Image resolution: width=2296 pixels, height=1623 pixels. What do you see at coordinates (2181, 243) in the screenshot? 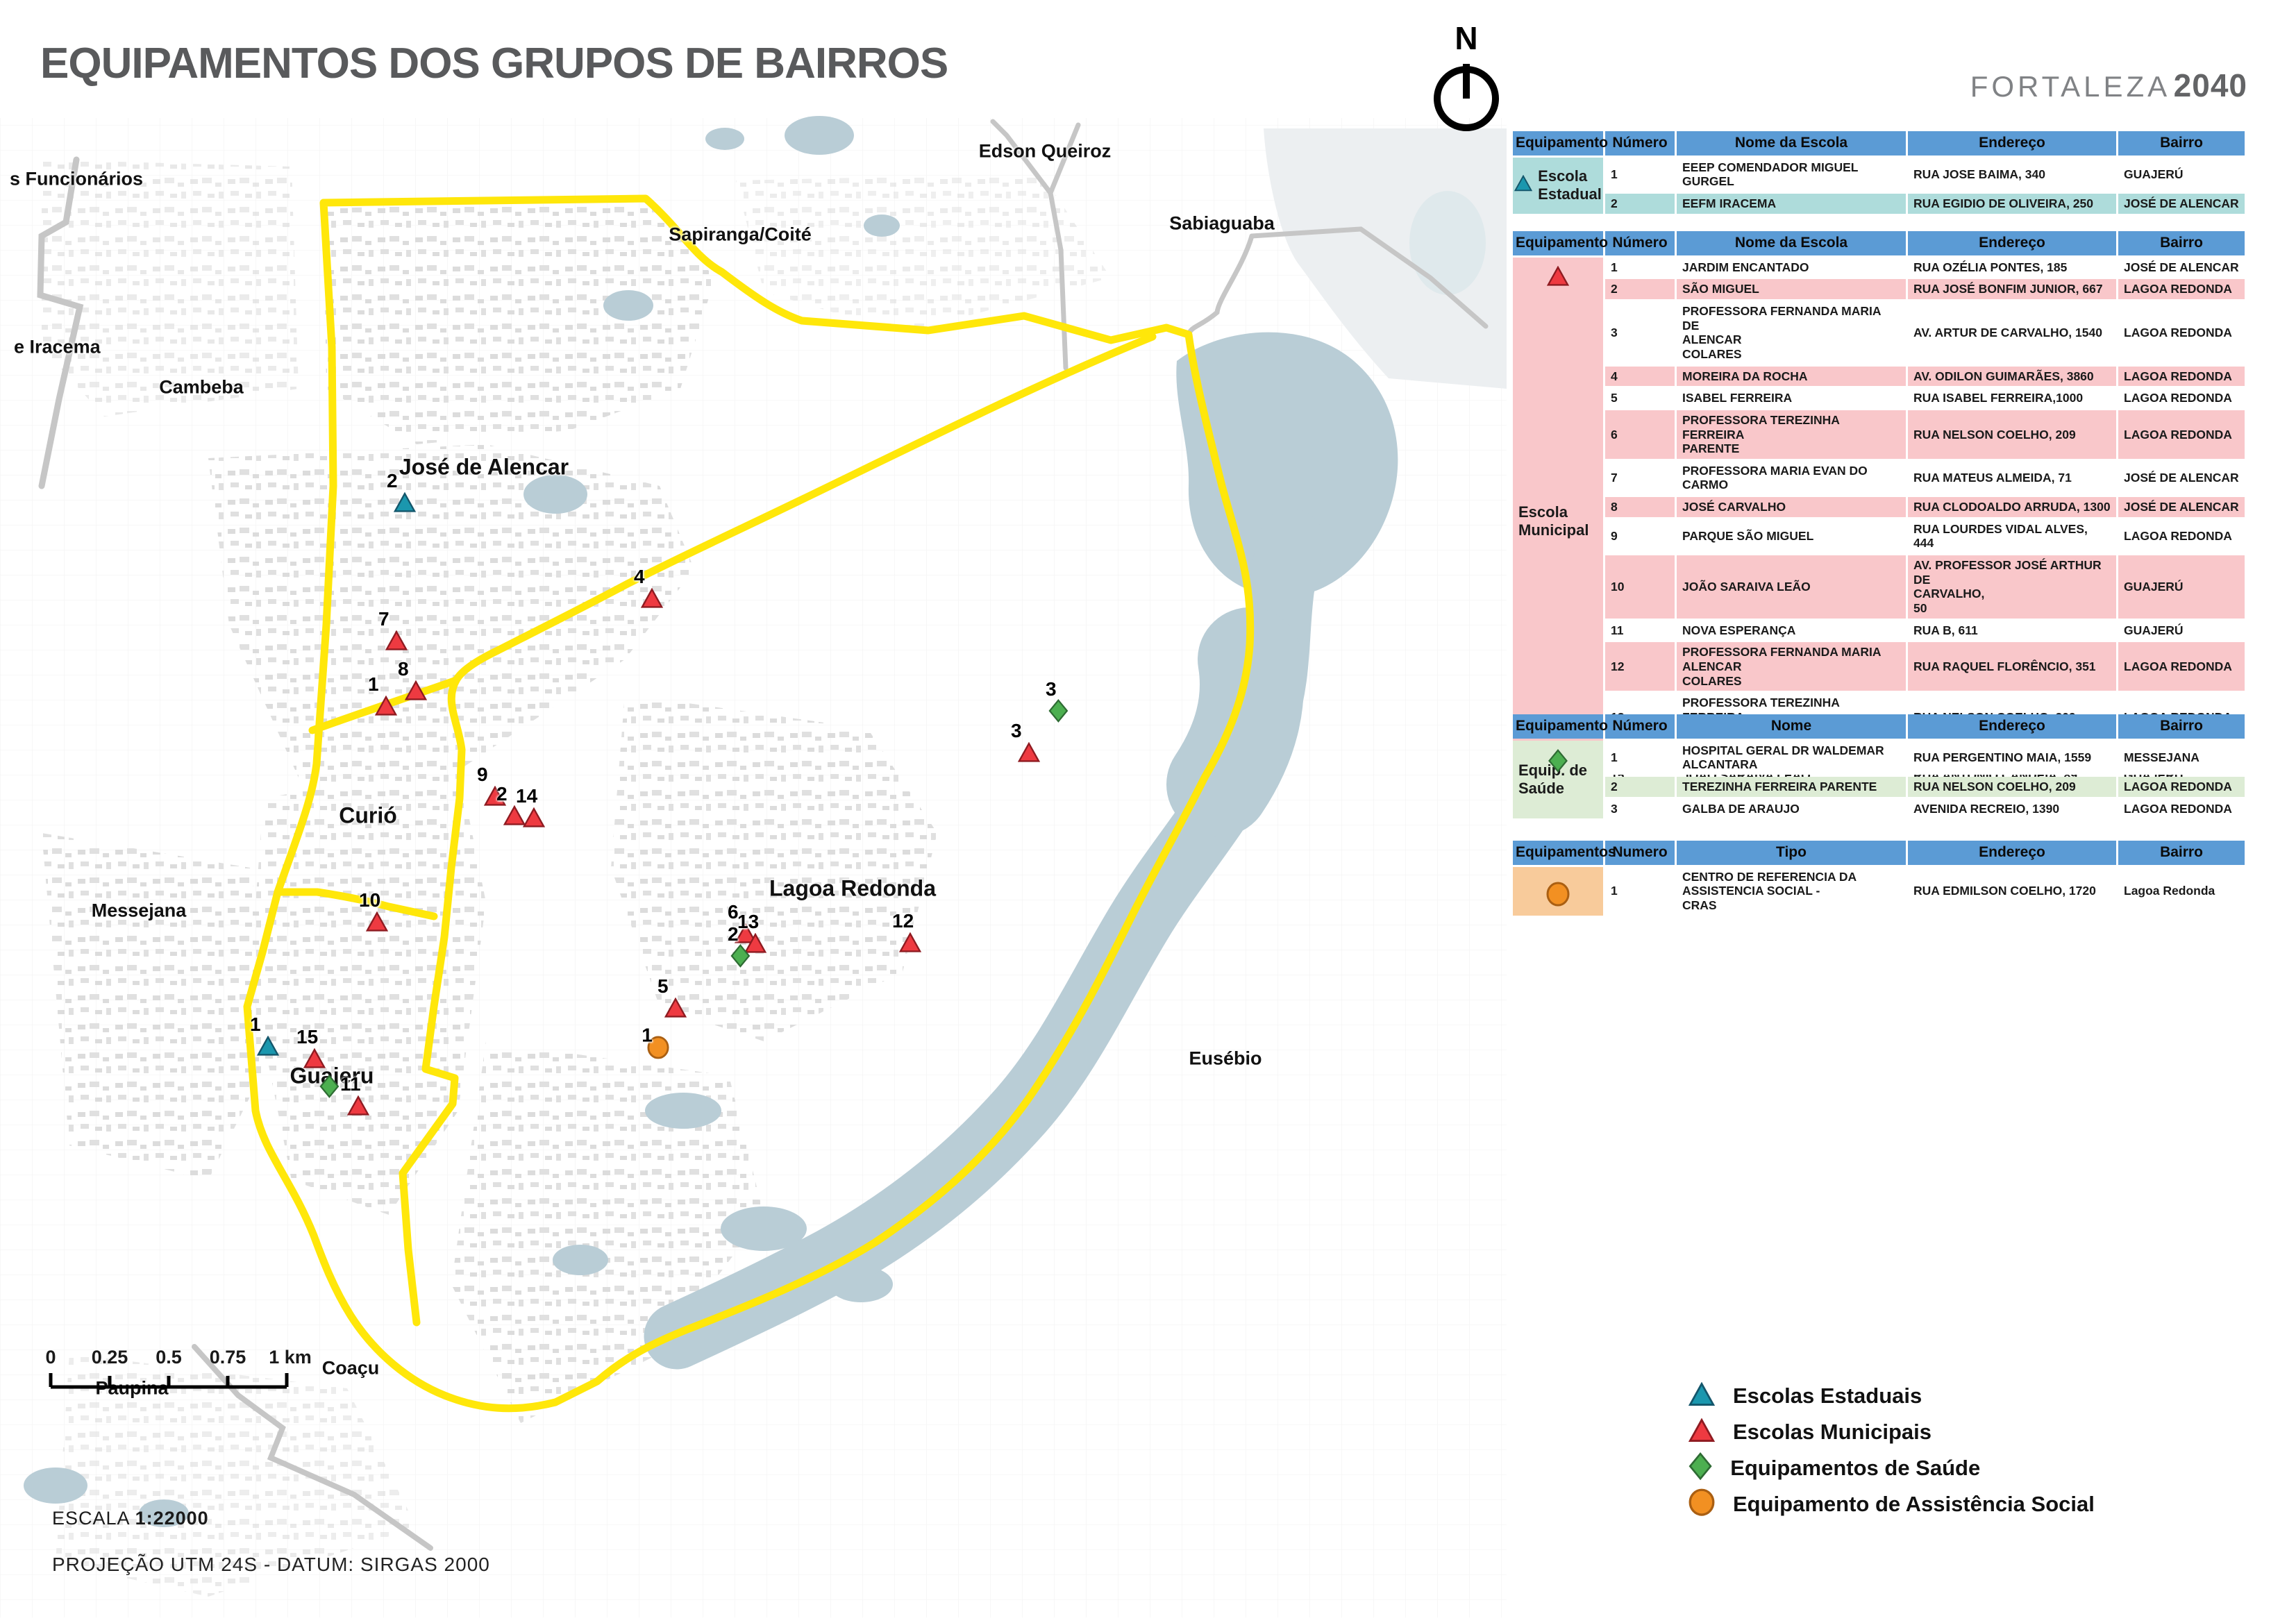
I see `column-header: Bairro` at bounding box center [2181, 243].